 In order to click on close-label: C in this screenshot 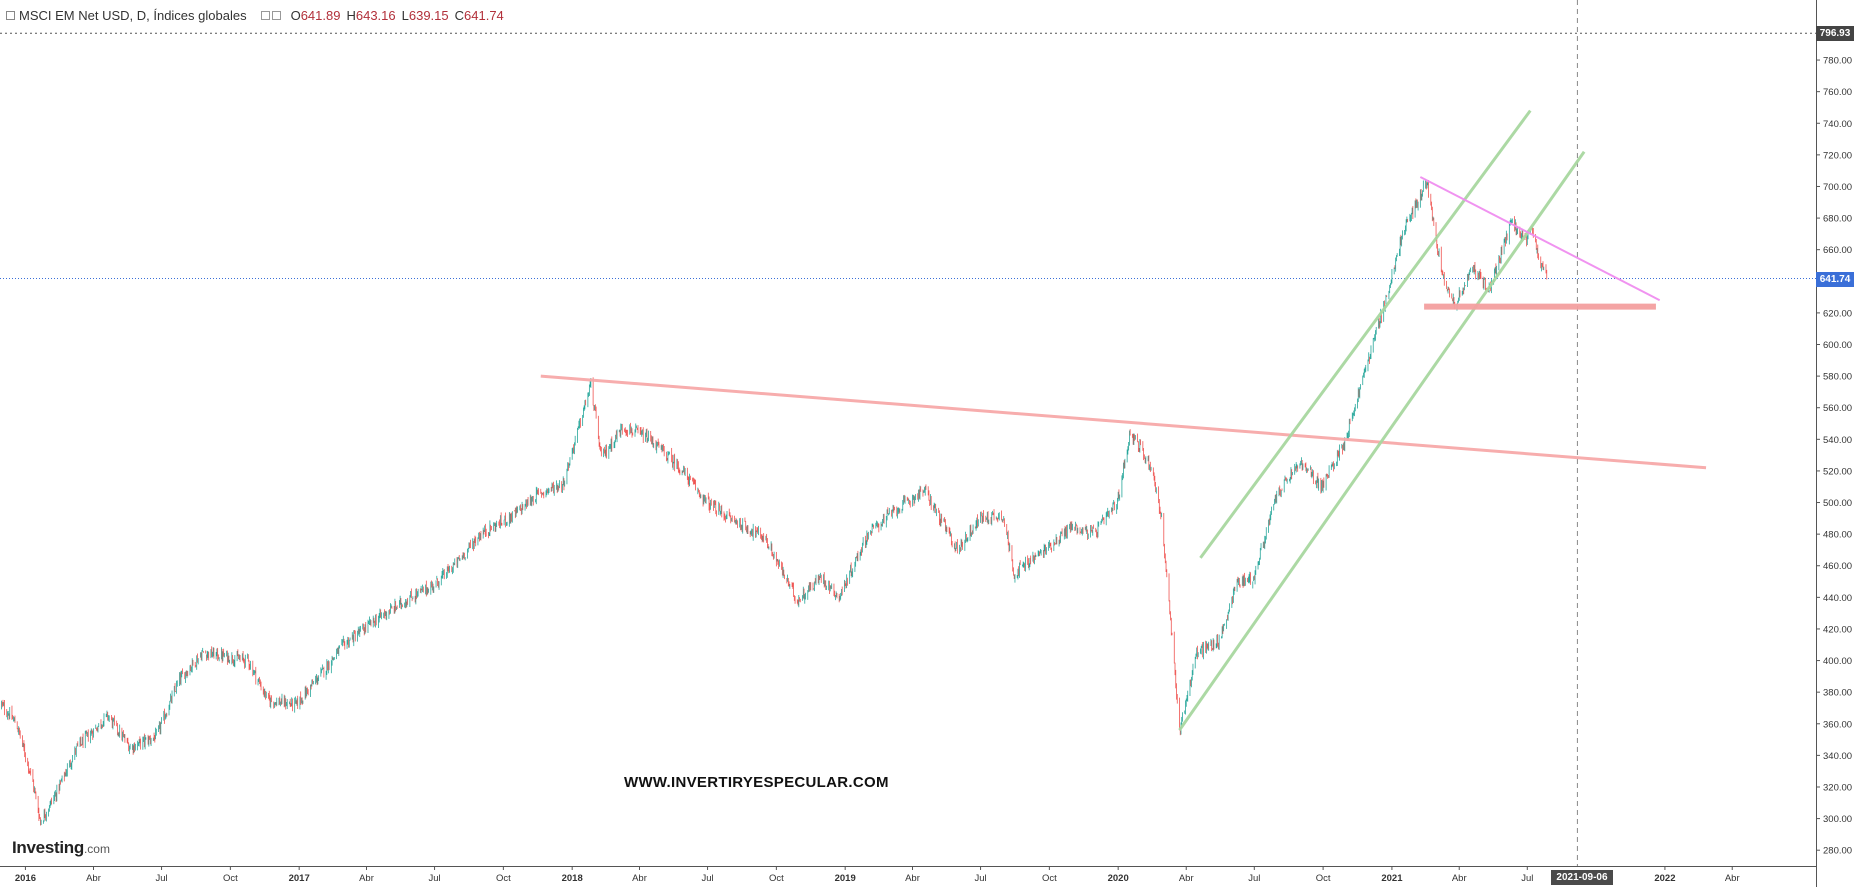, I will do `click(459, 15)`.